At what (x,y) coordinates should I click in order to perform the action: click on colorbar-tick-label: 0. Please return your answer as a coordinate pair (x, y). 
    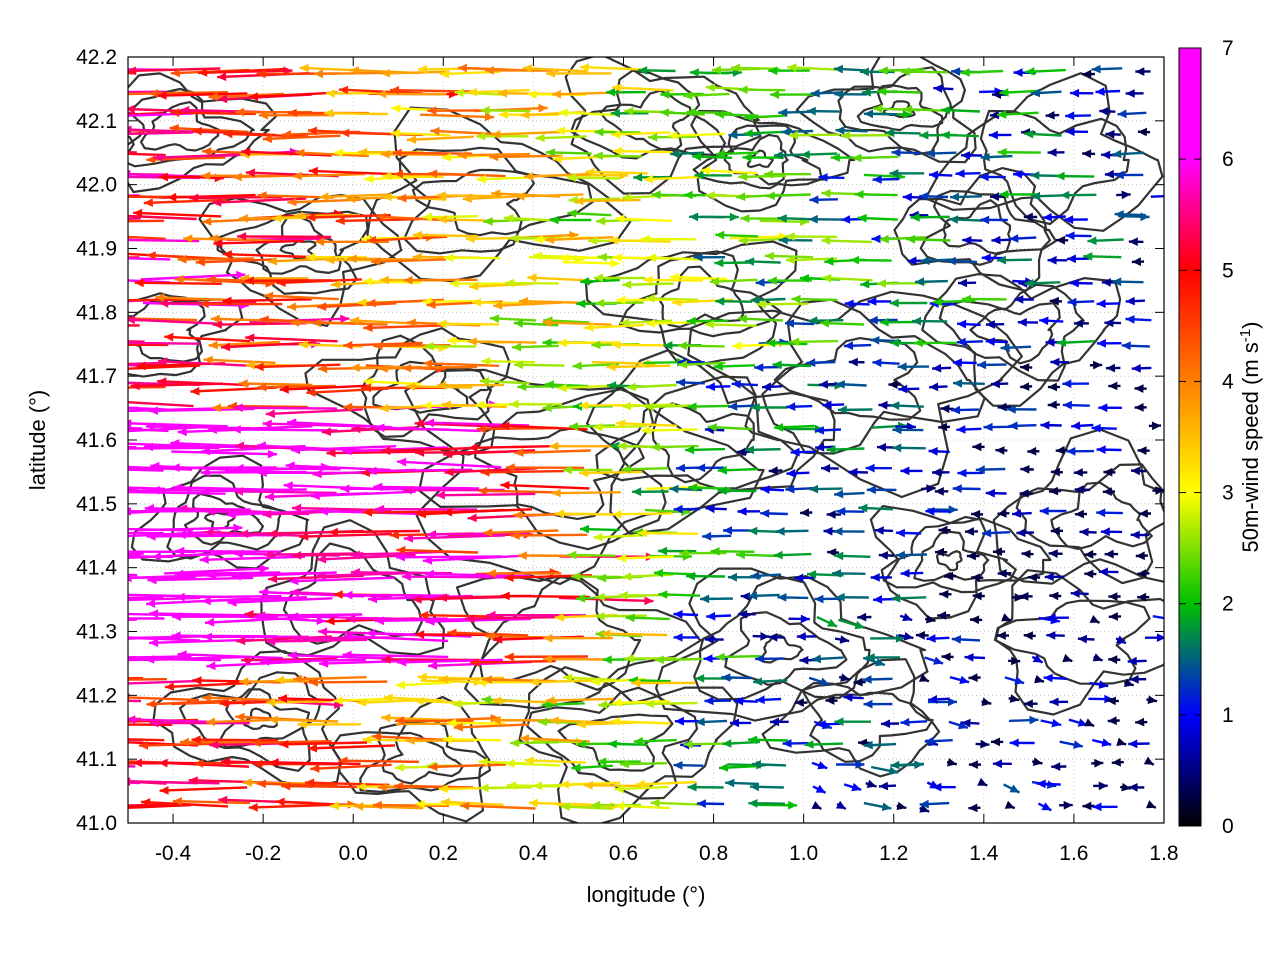
    Looking at the image, I should click on (1228, 826).